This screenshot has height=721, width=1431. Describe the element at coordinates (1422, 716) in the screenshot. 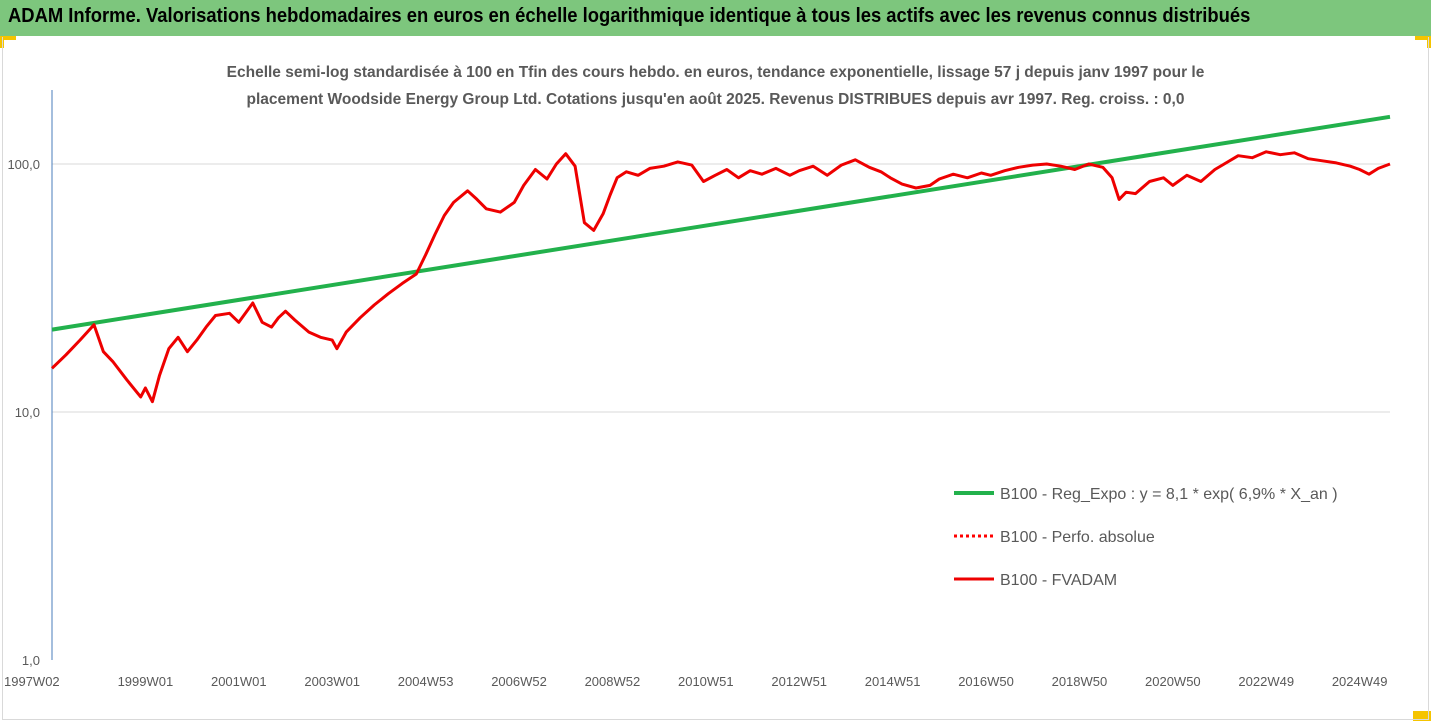

I see `corner-accent-bottom-right` at that location.